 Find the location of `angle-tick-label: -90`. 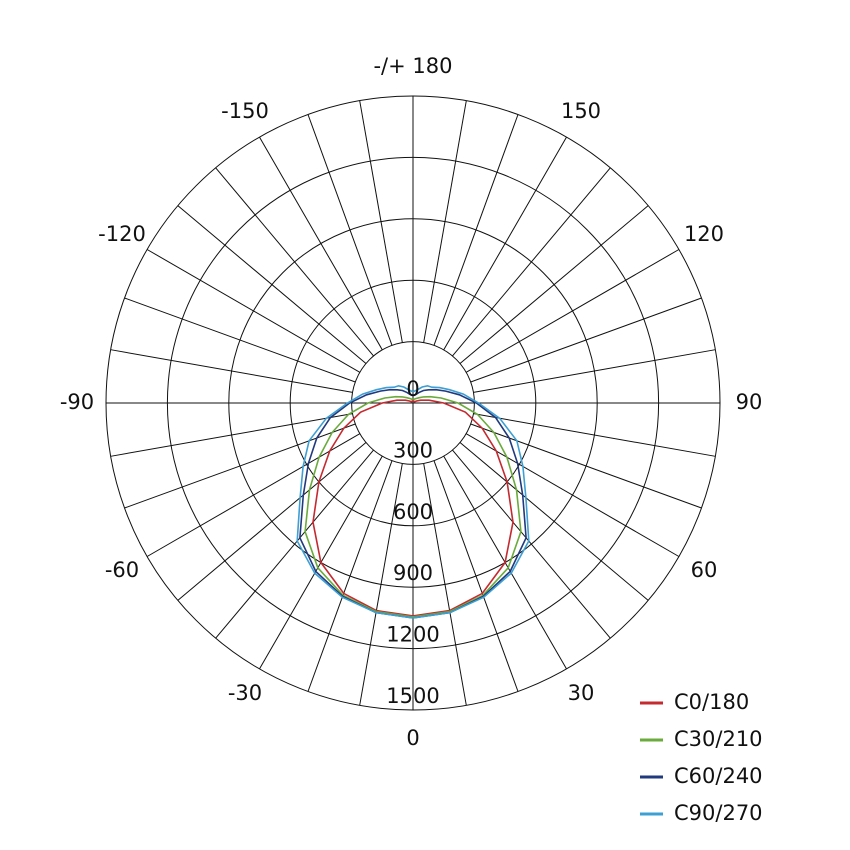

angle-tick-label: -90 is located at coordinates (77, 402).